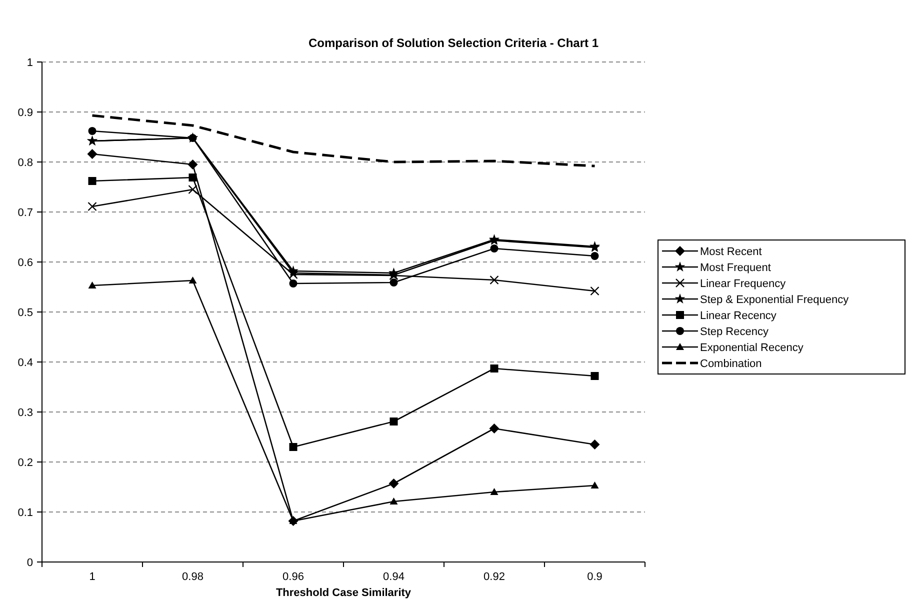 Image resolution: width=907 pixels, height=614 pixels. What do you see at coordinates (775, 300) in the screenshot?
I see `legend-label: Step & Exponential Frequency` at bounding box center [775, 300].